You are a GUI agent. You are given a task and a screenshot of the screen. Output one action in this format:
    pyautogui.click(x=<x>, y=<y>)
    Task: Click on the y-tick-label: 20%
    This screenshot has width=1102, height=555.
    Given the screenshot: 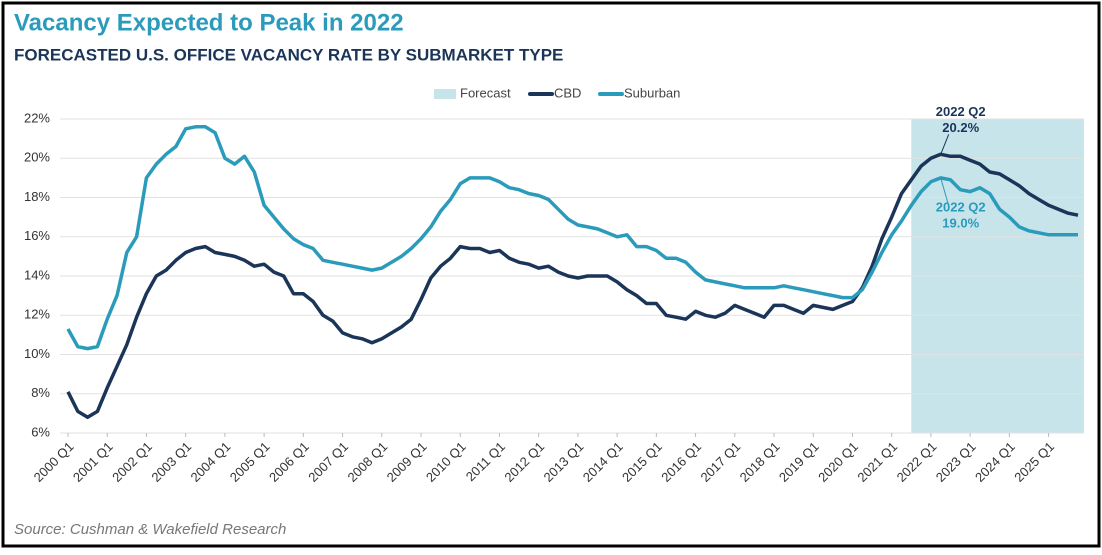 What is the action you would take?
    pyautogui.click(x=37, y=157)
    